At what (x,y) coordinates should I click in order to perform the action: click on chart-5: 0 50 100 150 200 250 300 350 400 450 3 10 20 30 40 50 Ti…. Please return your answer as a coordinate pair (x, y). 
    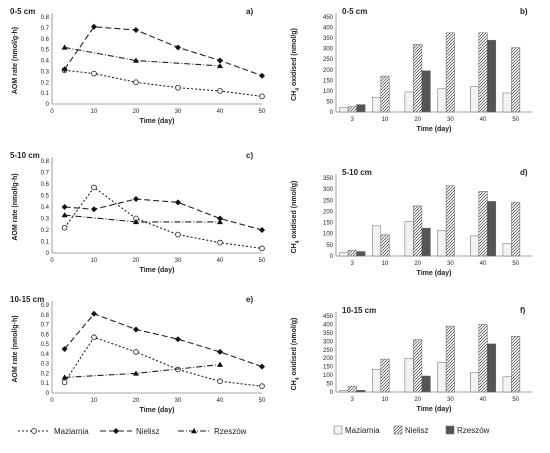
    Looking at the image, I should click on (411, 359).